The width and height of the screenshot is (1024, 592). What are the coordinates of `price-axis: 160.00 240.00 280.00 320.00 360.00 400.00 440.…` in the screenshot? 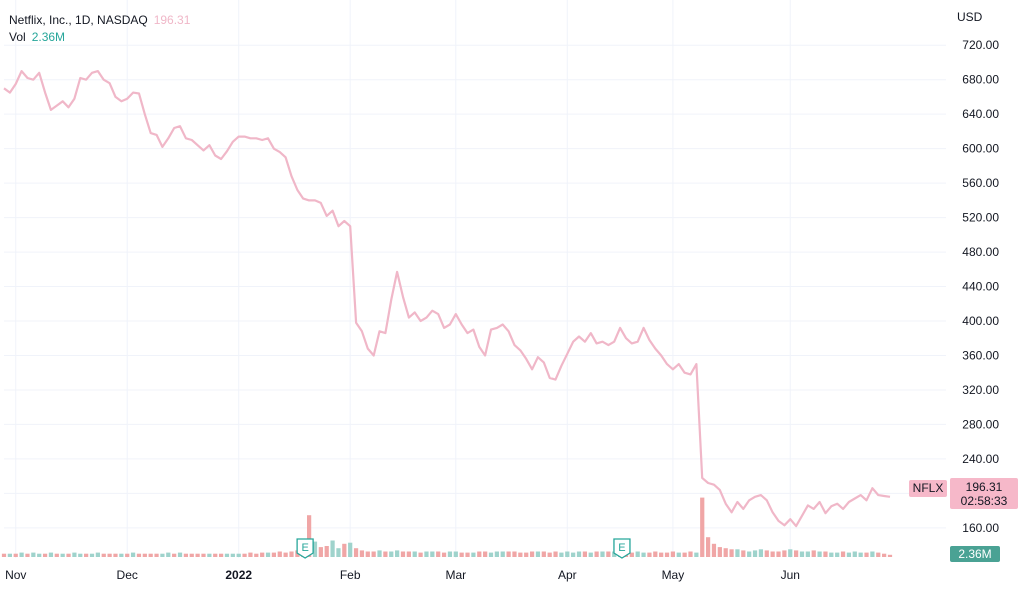 It's located at (980, 286).